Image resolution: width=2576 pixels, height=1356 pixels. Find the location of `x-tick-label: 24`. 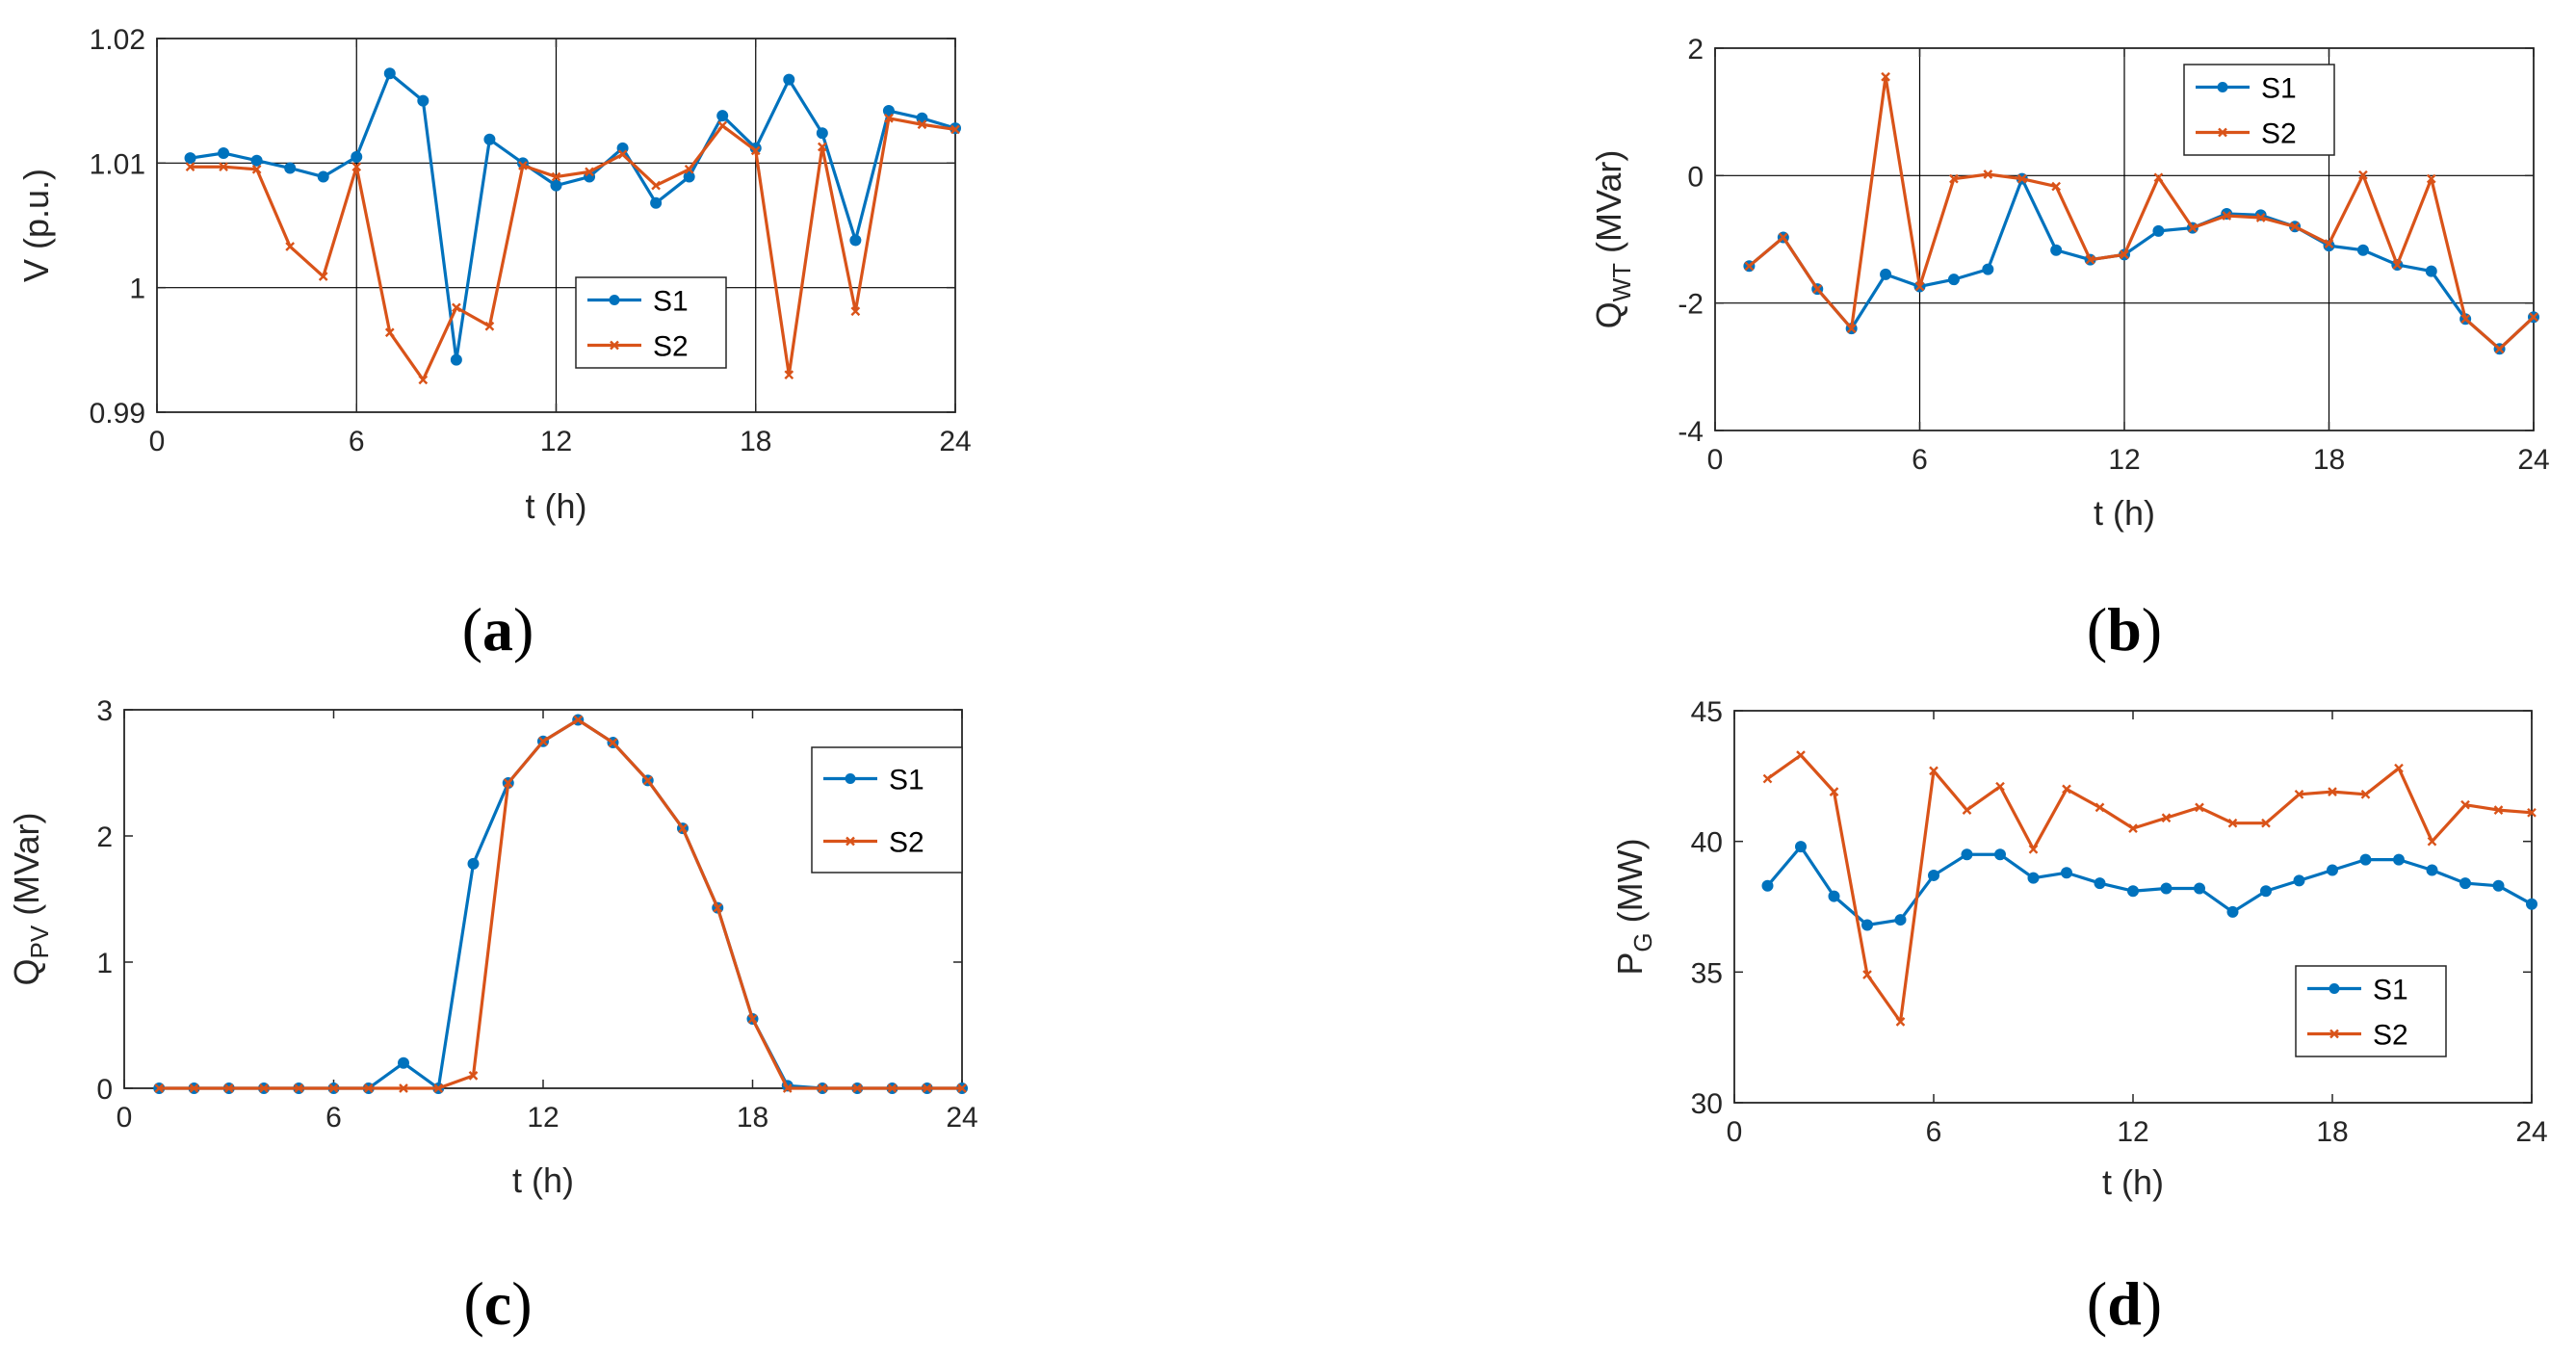

x-tick-label: 24 is located at coordinates (961, 1118).